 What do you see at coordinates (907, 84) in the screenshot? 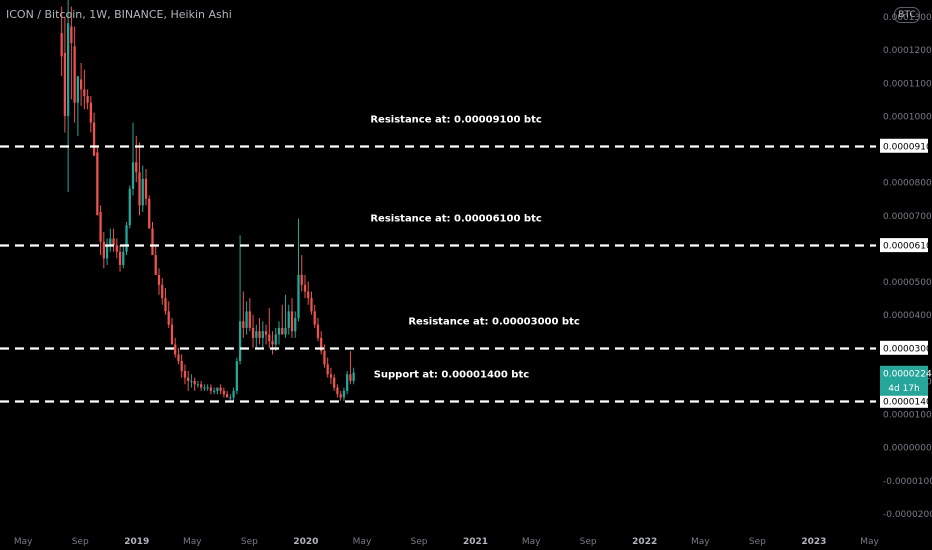
I see `y-tick-label: 0.00011000` at bounding box center [907, 84].